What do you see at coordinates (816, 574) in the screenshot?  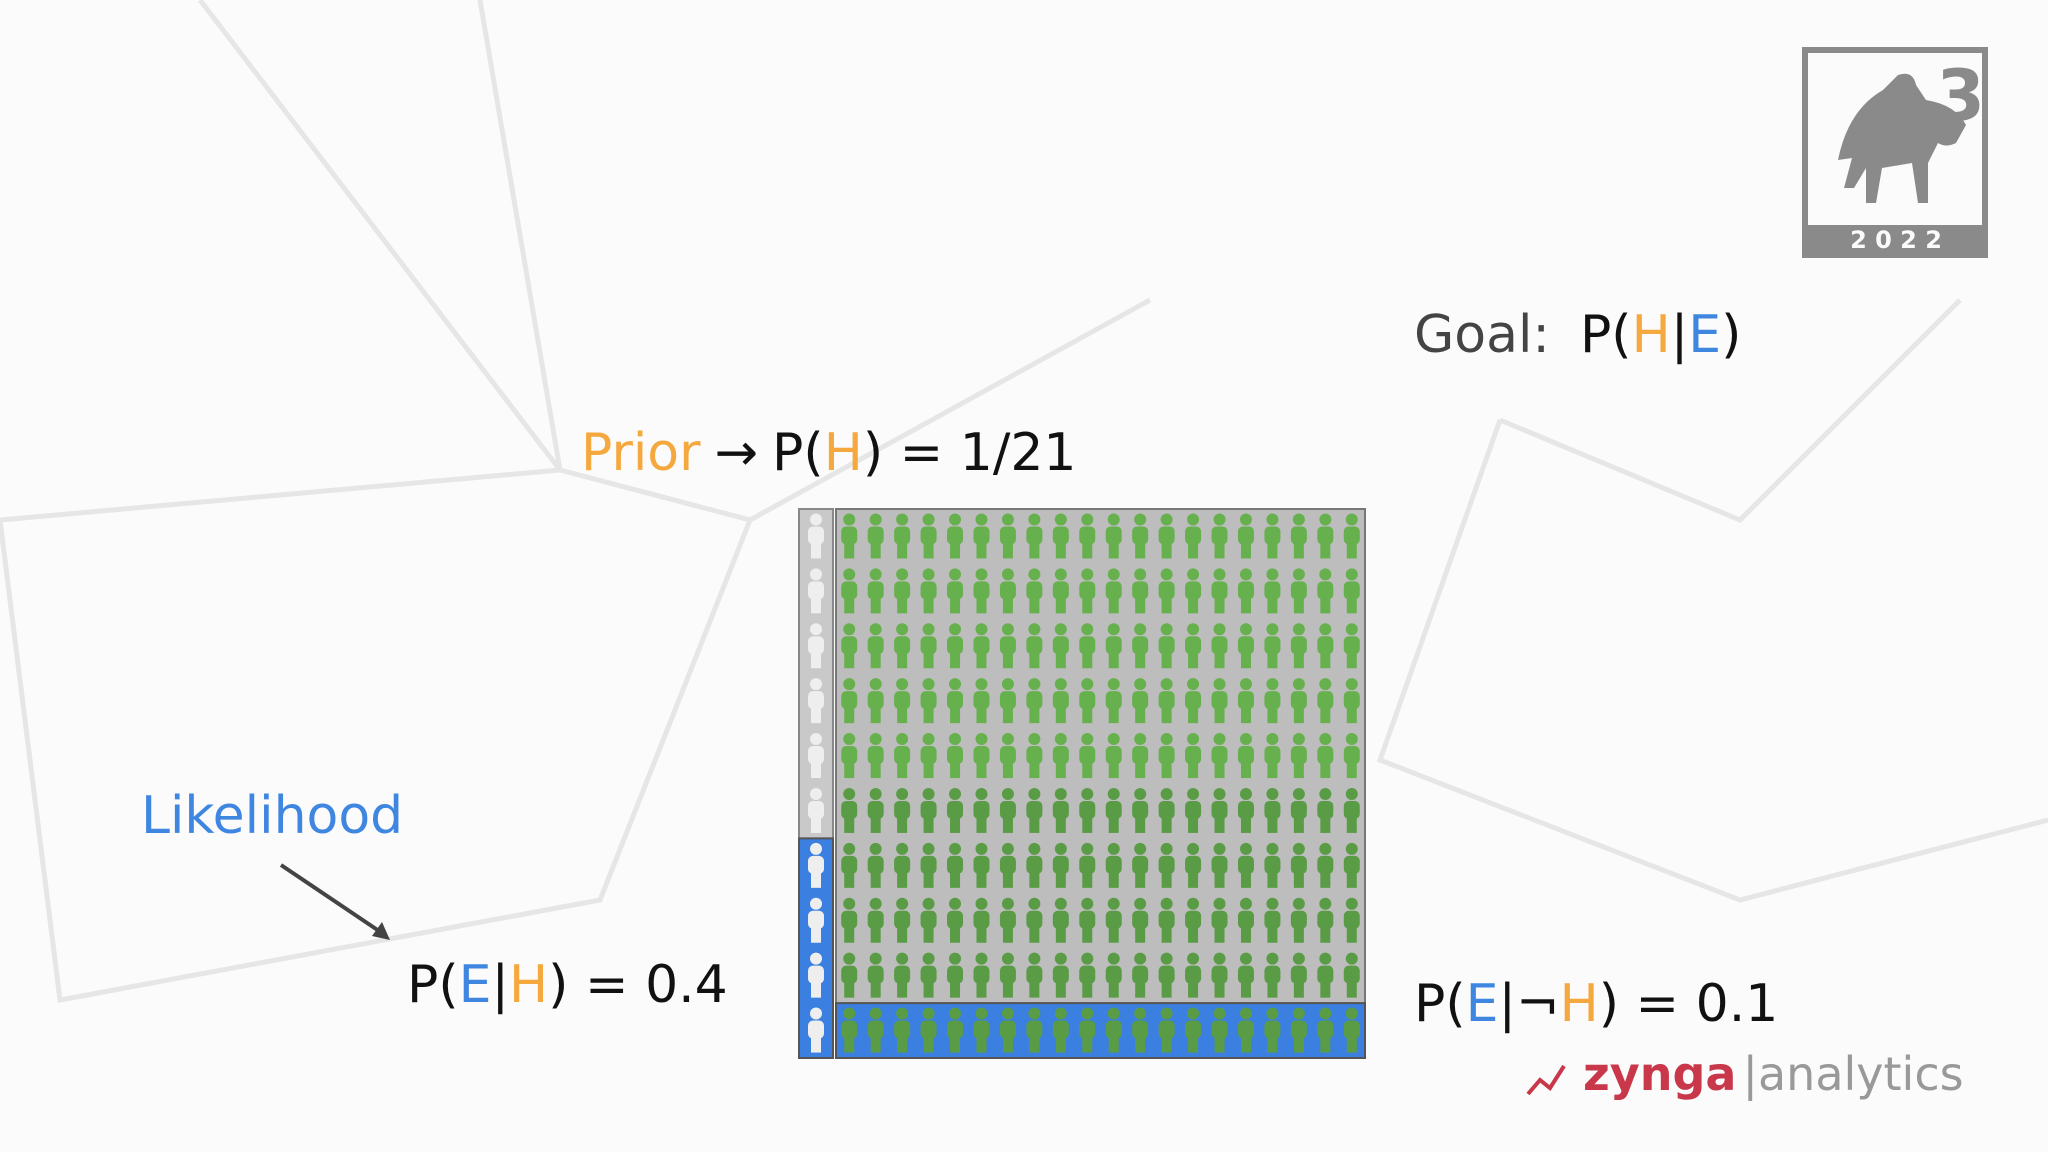 I see `person-h-head` at bounding box center [816, 574].